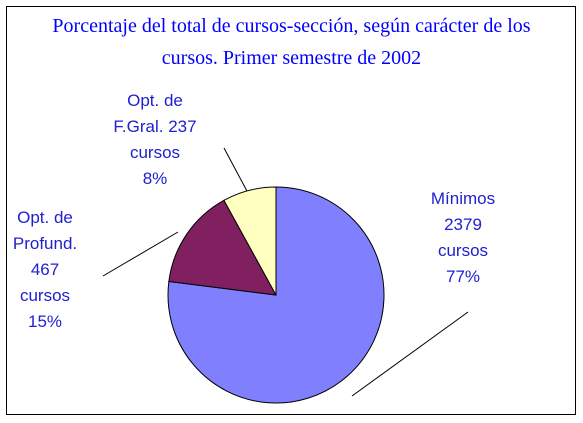 This screenshot has width=583, height=423. I want to click on value-label: 15%, so click(45, 321).